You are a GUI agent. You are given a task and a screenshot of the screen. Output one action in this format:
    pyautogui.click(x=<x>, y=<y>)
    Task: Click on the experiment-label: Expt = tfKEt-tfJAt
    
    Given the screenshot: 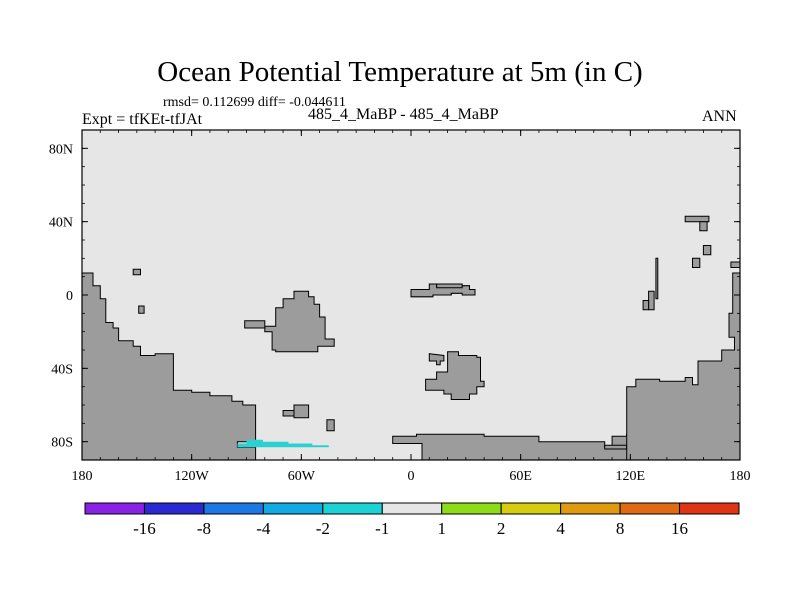 What is the action you would take?
    pyautogui.click(x=142, y=119)
    